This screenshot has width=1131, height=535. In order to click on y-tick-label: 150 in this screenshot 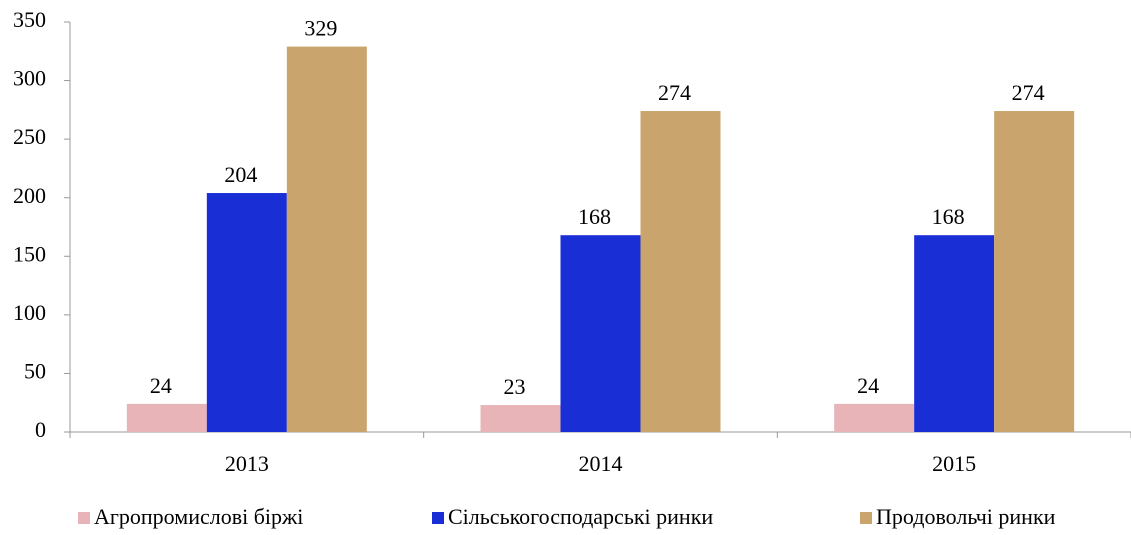, I will do `click(29, 253)`.